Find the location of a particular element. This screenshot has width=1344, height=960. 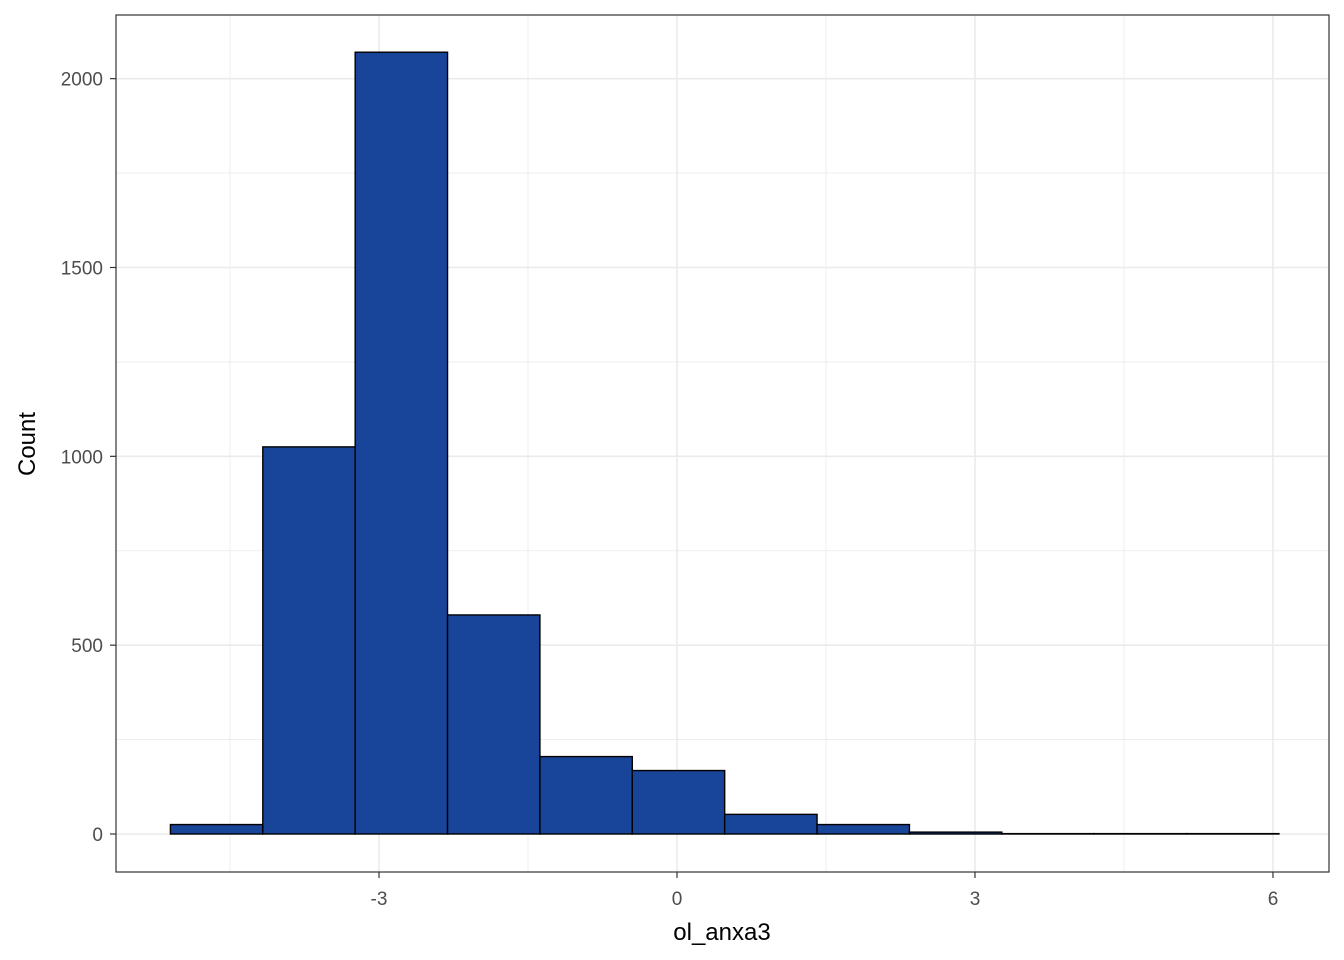

y-axis-ticks: 0 500 1000 1500 2000 is located at coordinates (88, 458).